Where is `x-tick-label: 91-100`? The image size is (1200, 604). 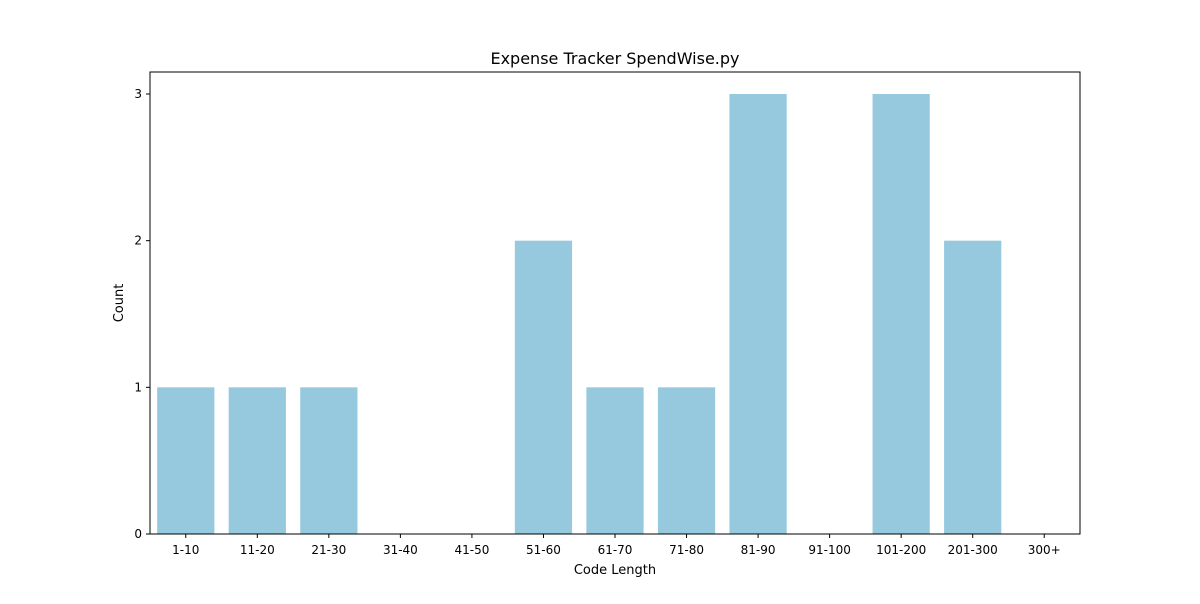
x-tick-label: 91-100 is located at coordinates (829, 550).